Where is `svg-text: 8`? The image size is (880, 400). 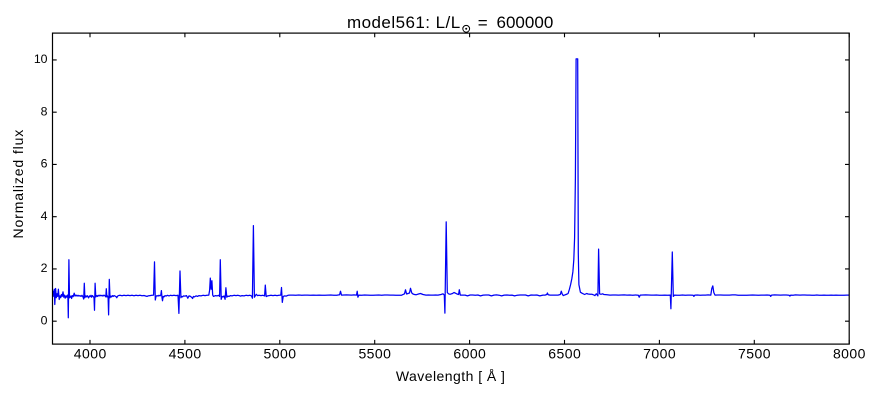
svg-text: 8 is located at coordinates (44, 112).